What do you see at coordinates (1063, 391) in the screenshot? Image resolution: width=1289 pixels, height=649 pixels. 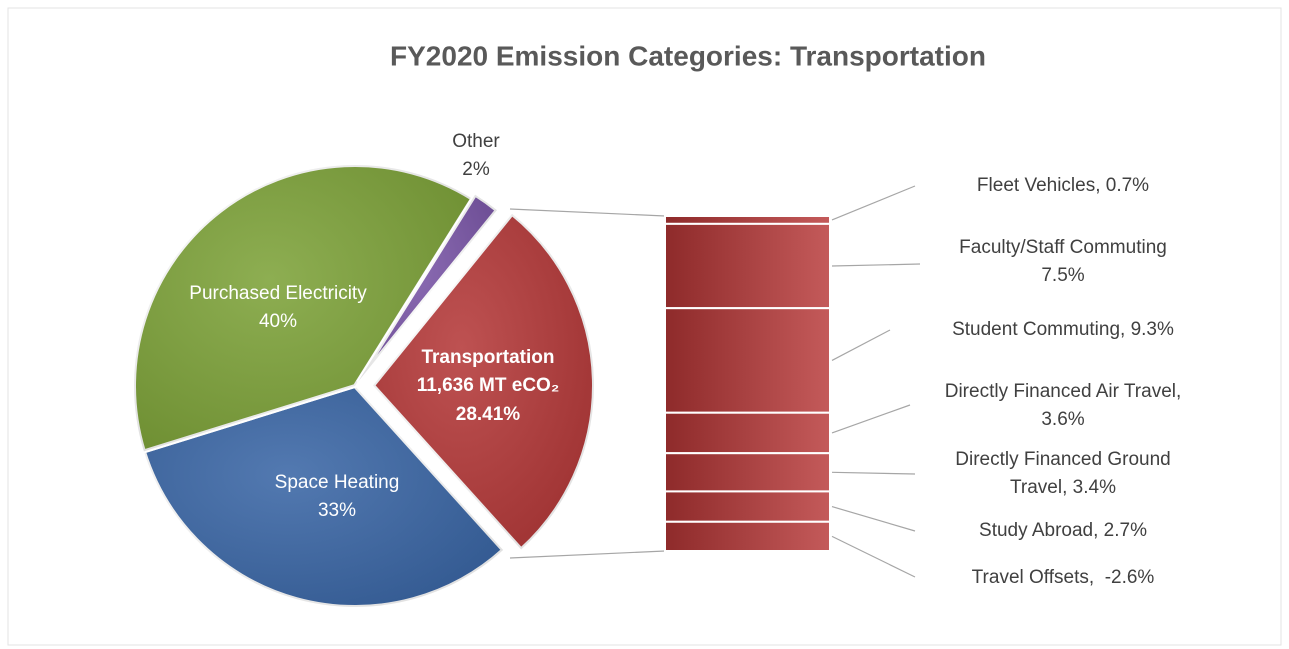 I see `segment-label: Directly Financed Air Travel,` at bounding box center [1063, 391].